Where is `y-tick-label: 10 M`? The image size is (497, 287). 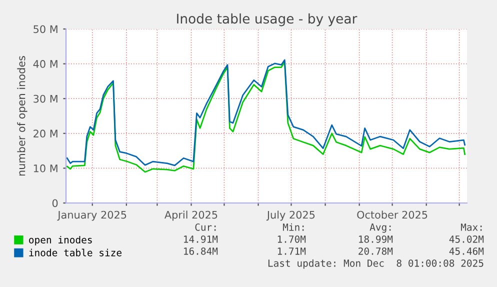 y-tick-label: 10 M is located at coordinates (46, 168).